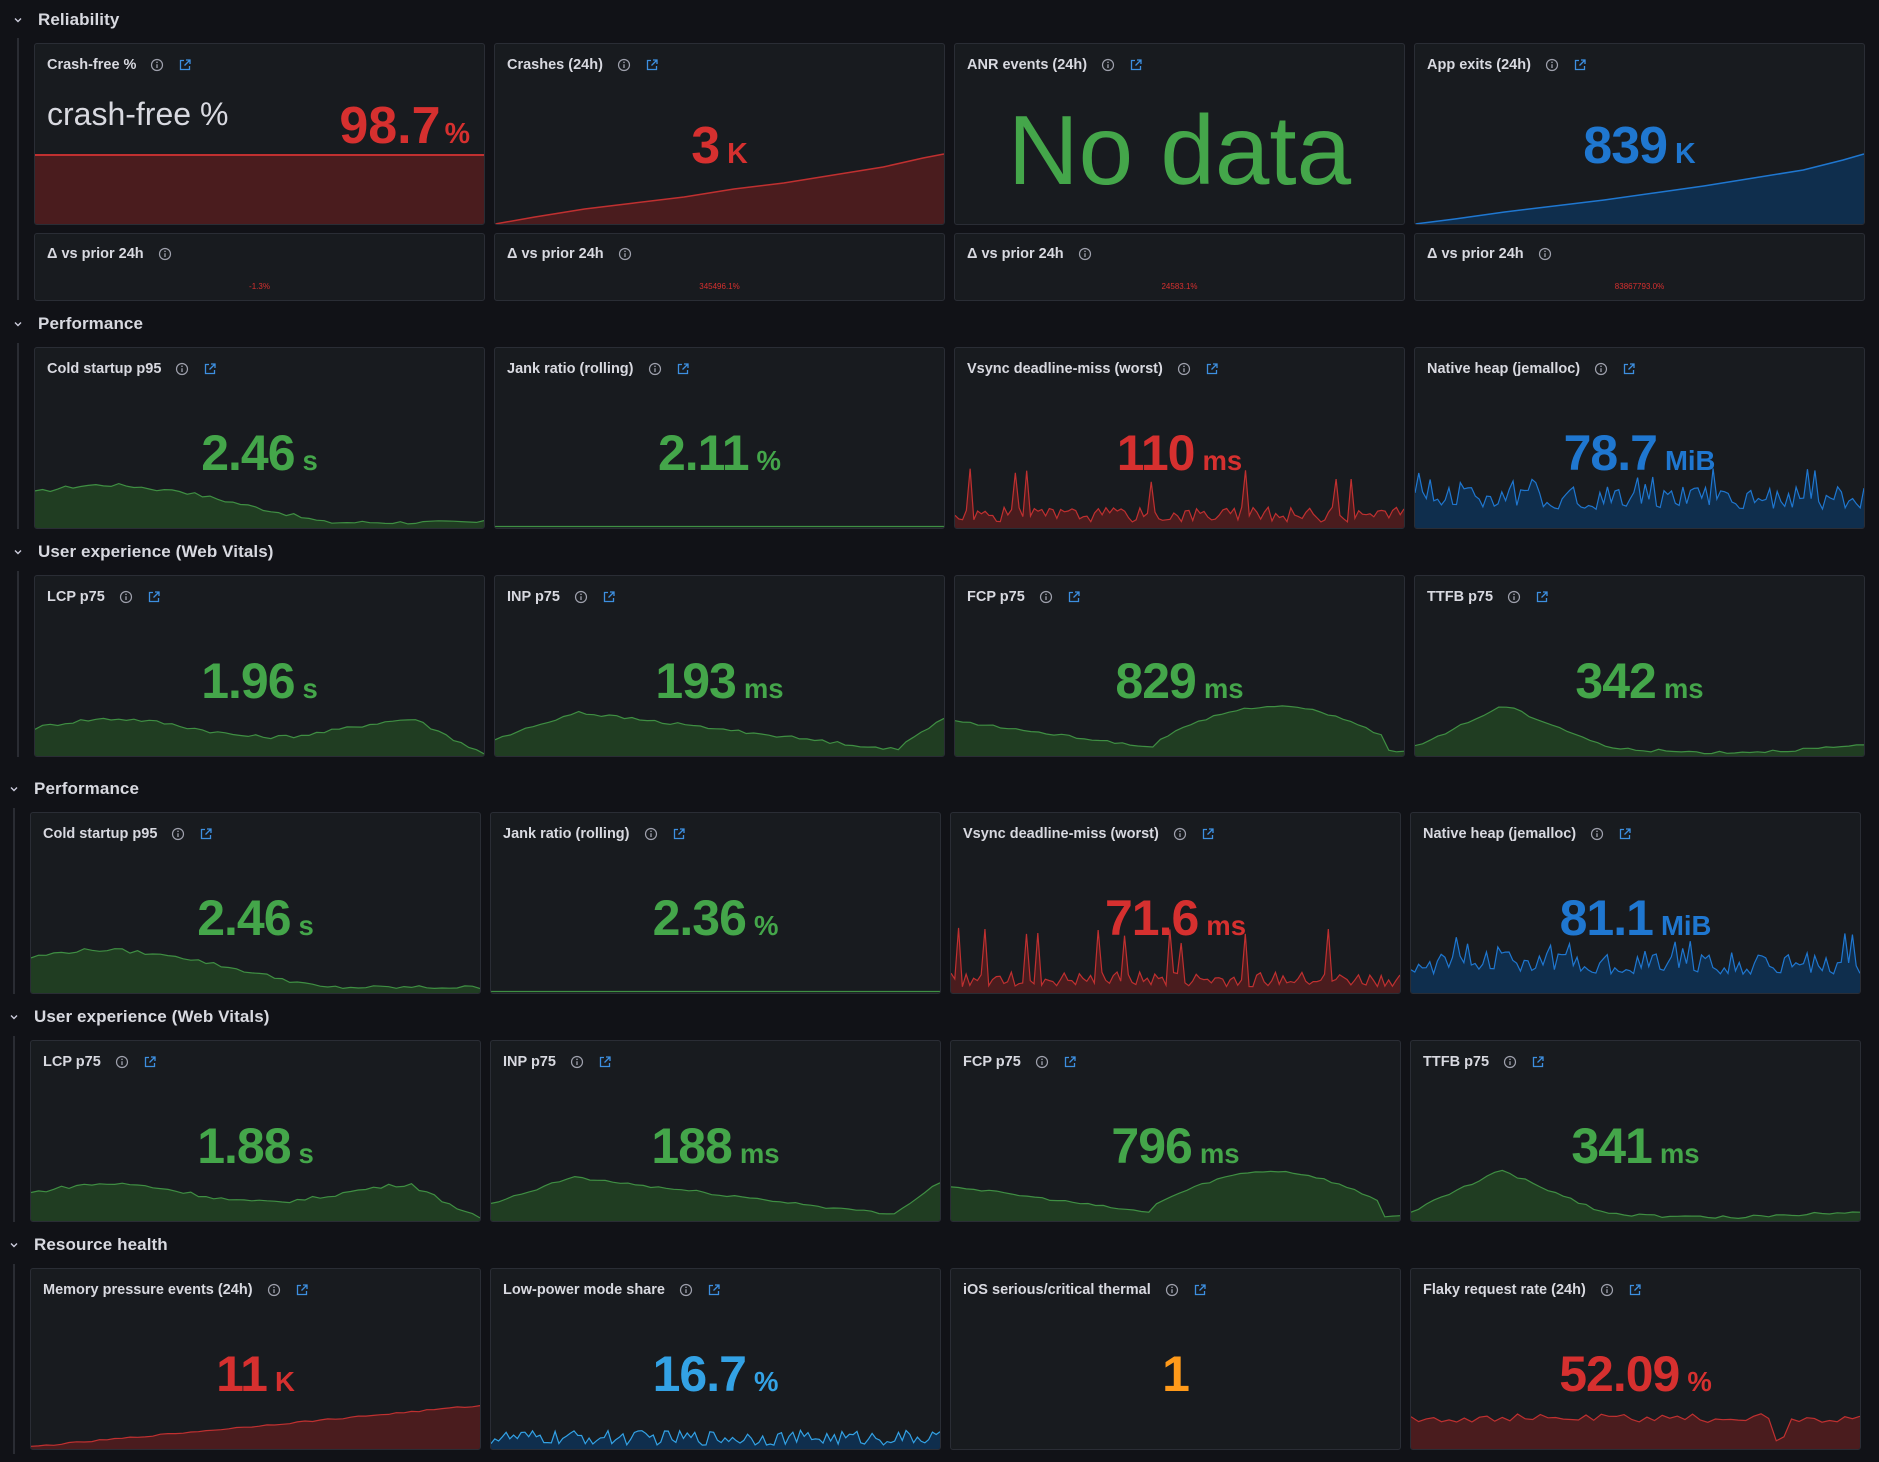  What do you see at coordinates (715, 903) in the screenshot?
I see `panel-performance2-1: Jank ratio (rolling) 2.36%` at bounding box center [715, 903].